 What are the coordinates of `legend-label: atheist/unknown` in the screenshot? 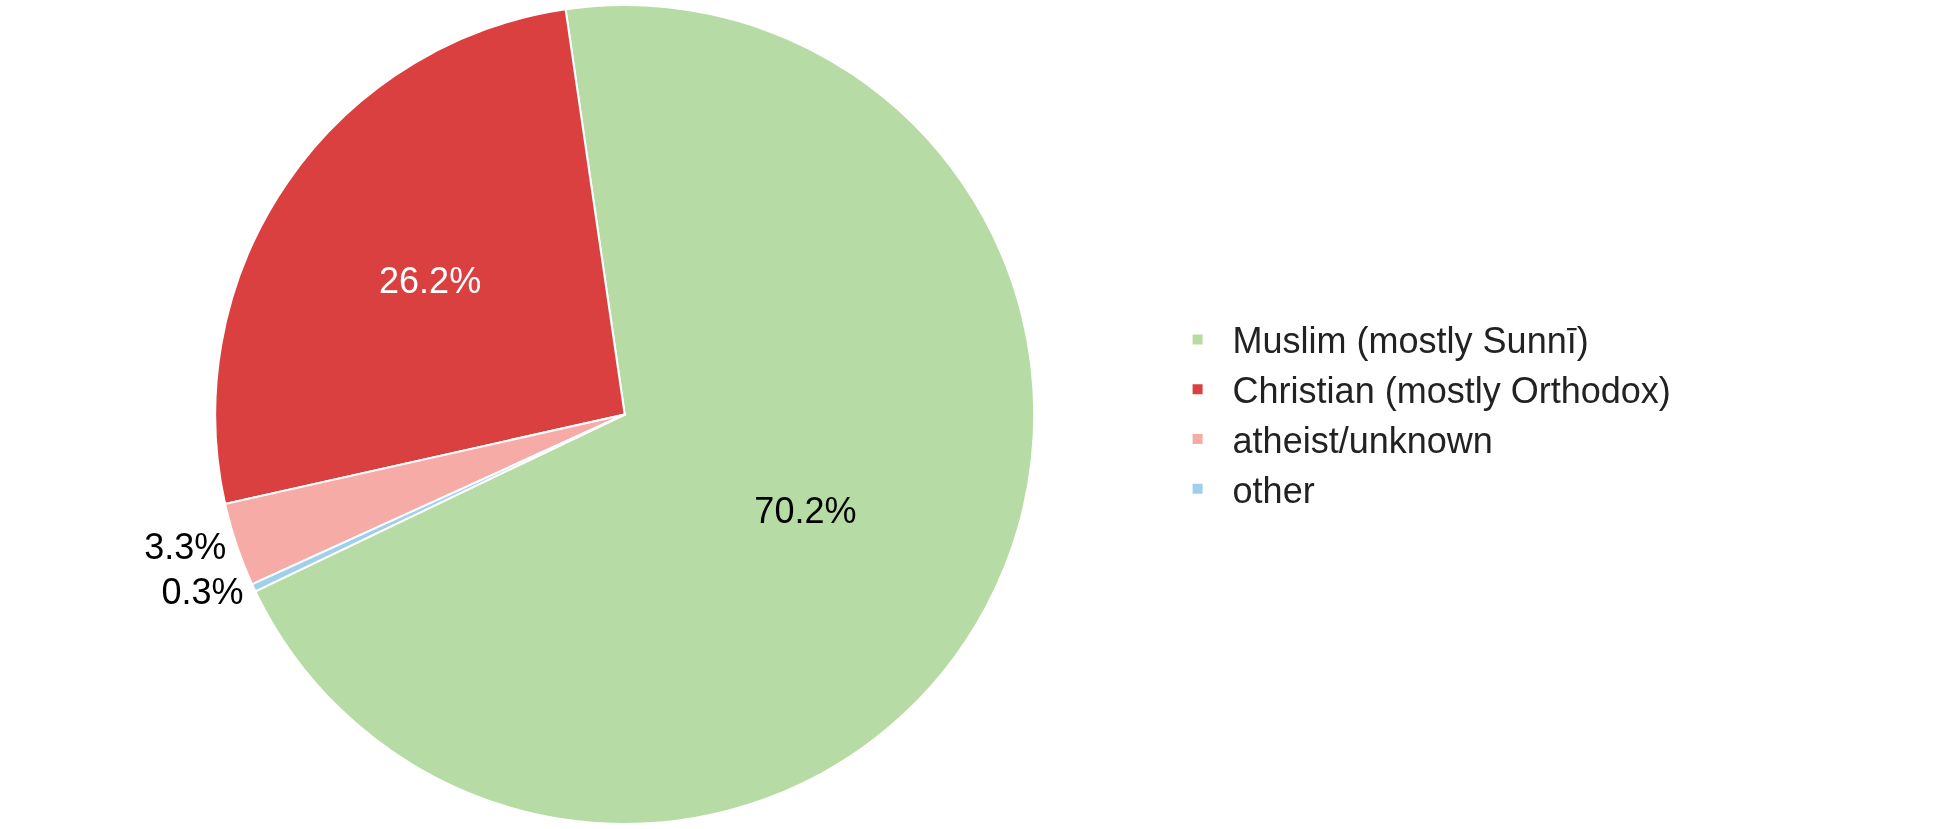 It's located at (1362, 441).